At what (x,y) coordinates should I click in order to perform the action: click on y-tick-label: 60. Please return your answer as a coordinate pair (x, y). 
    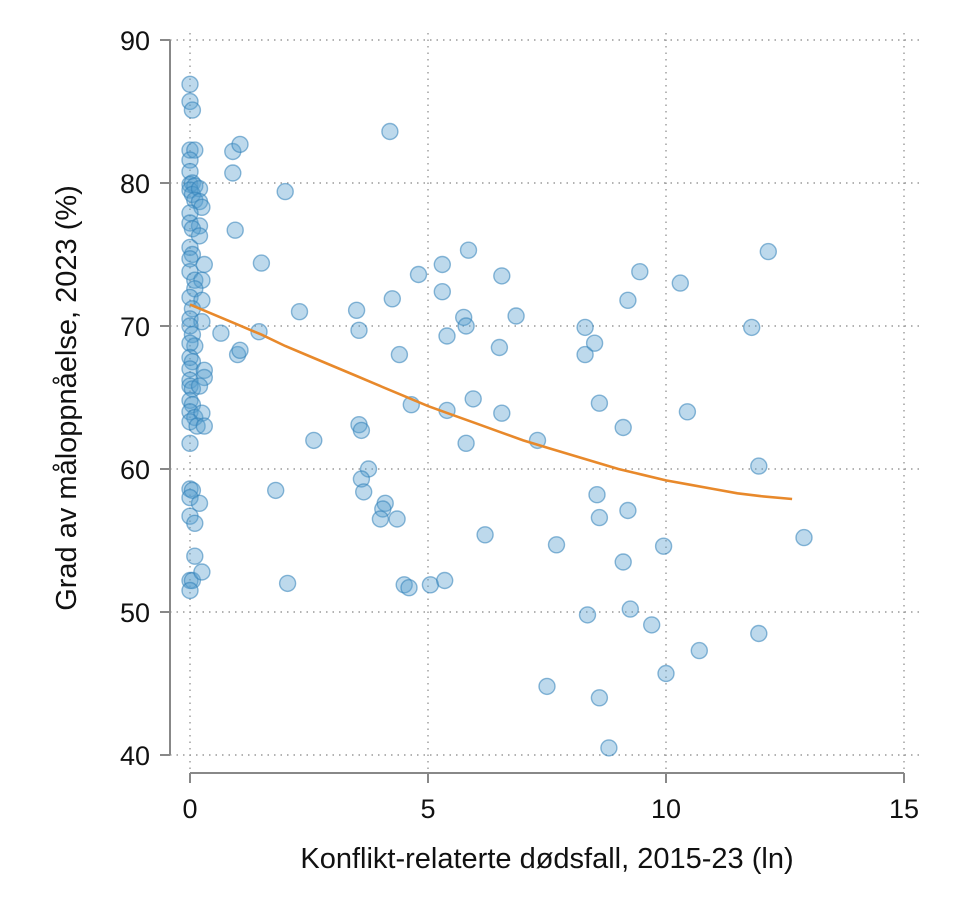
    Looking at the image, I should click on (135, 470).